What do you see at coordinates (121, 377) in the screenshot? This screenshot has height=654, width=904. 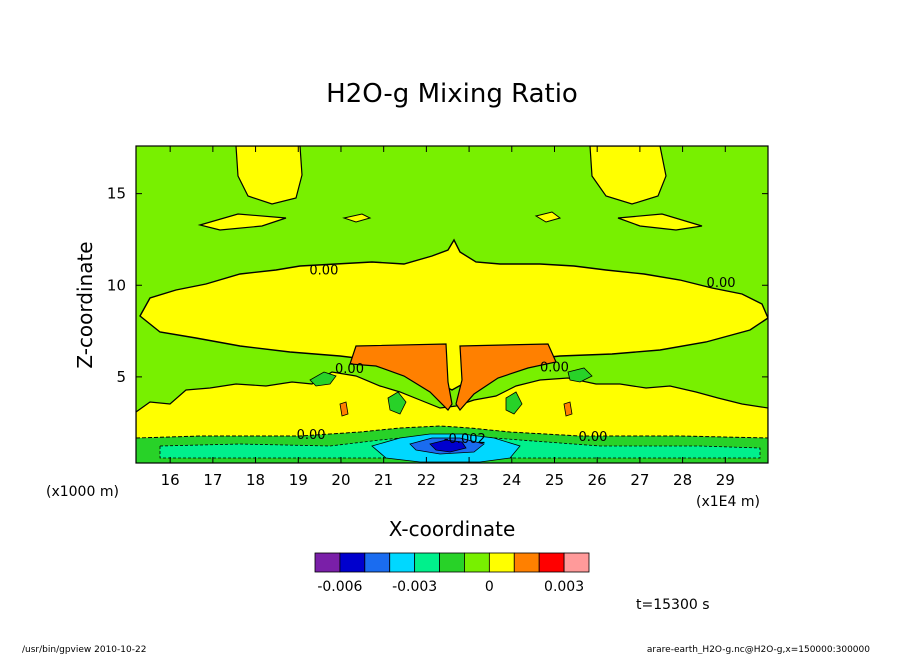 I see `y-tick-label: 5` at bounding box center [121, 377].